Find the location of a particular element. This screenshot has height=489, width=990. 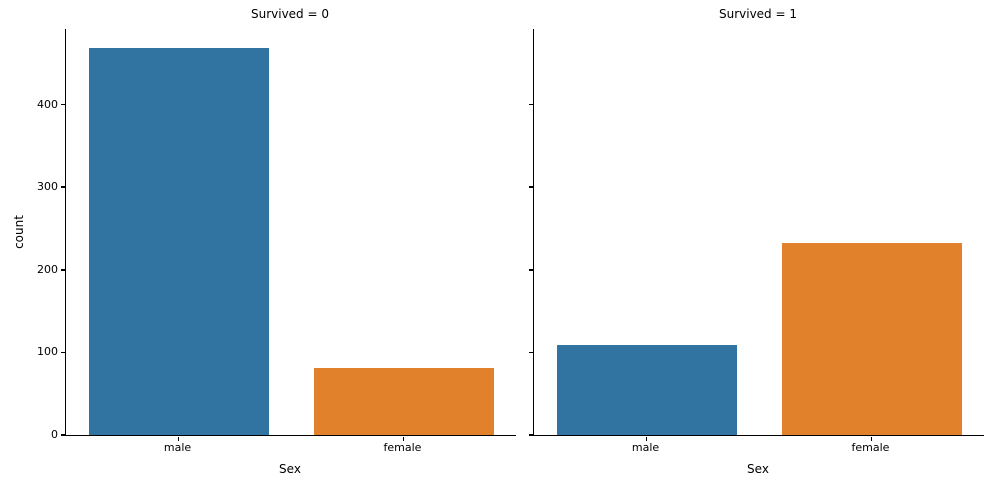

facet-title-survived-1: Survived = 1 is located at coordinates (757, 14).